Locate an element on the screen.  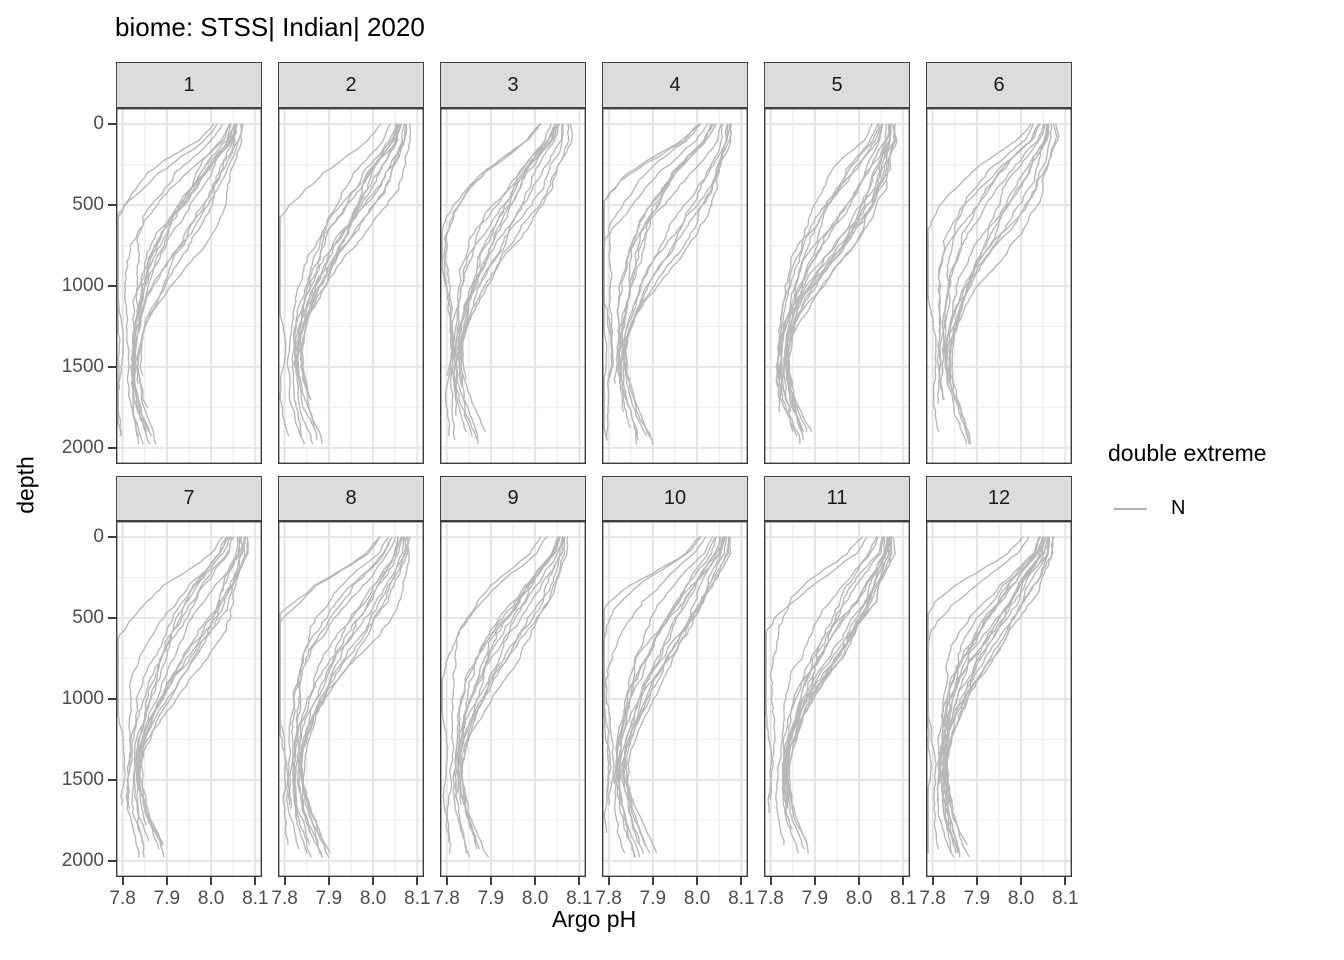
facet-strip-label: 2 is located at coordinates (351, 84).